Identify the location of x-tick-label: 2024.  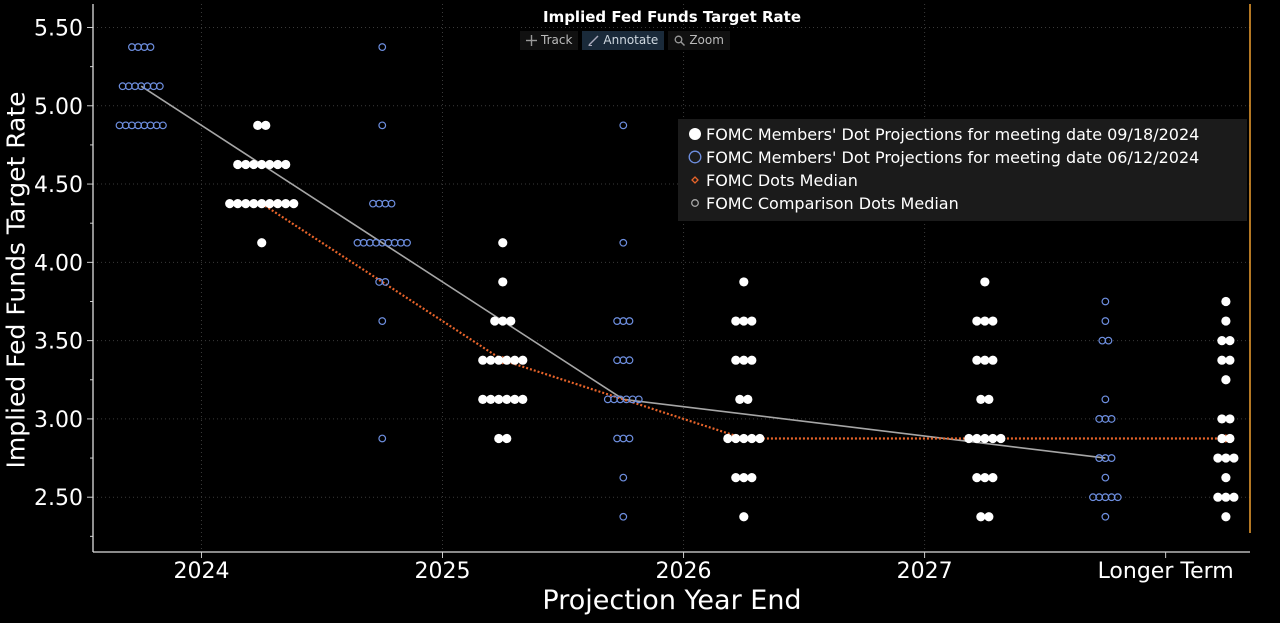
(201, 571).